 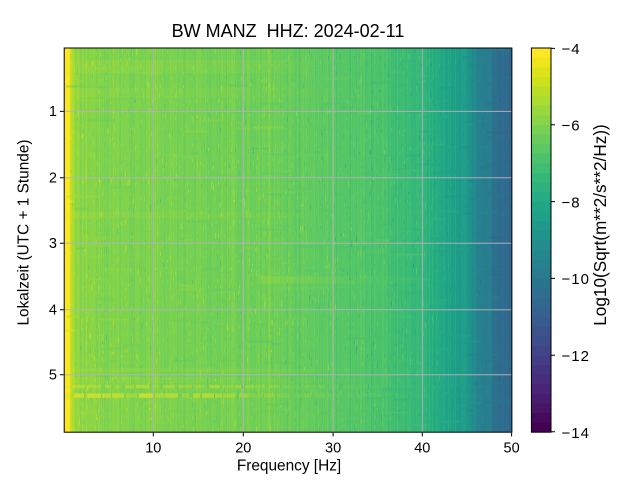 I want to click on svg-text: 1, so click(x=53, y=112).